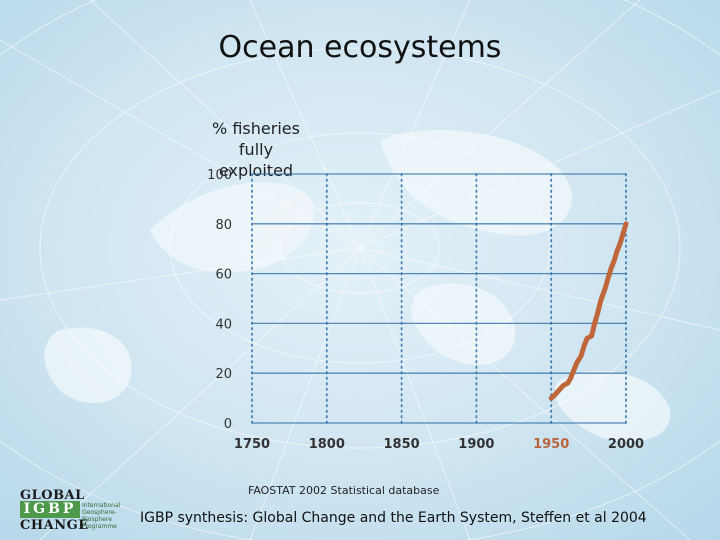 The image size is (720, 540). Describe the element at coordinates (402, 444) in the screenshot. I see `x-tick-label-1850: 1850` at that location.